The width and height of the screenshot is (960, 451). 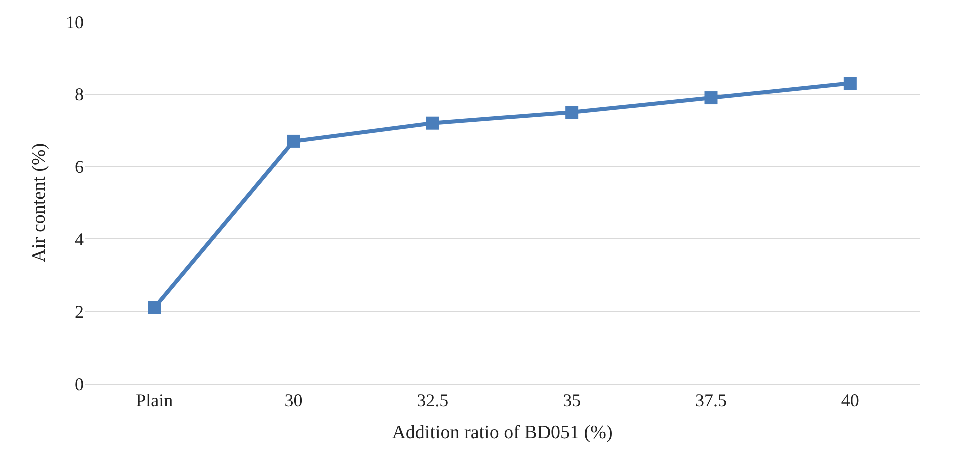 What do you see at coordinates (79, 384) in the screenshot?
I see `y-tick-label: 0` at bounding box center [79, 384].